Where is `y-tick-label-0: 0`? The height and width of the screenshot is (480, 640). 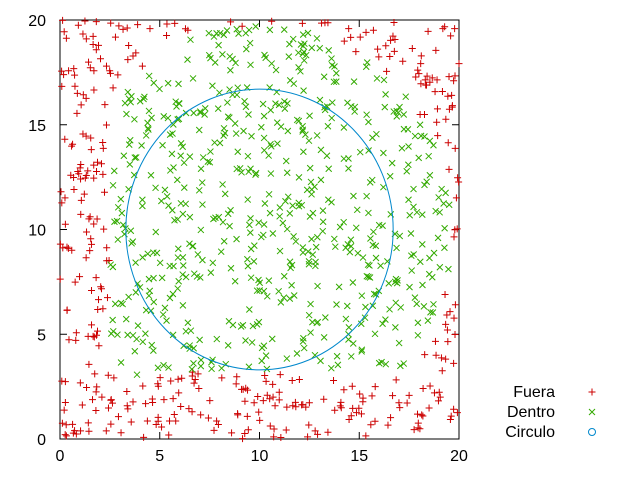
y-tick-label-0: 0 is located at coordinates (41, 440).